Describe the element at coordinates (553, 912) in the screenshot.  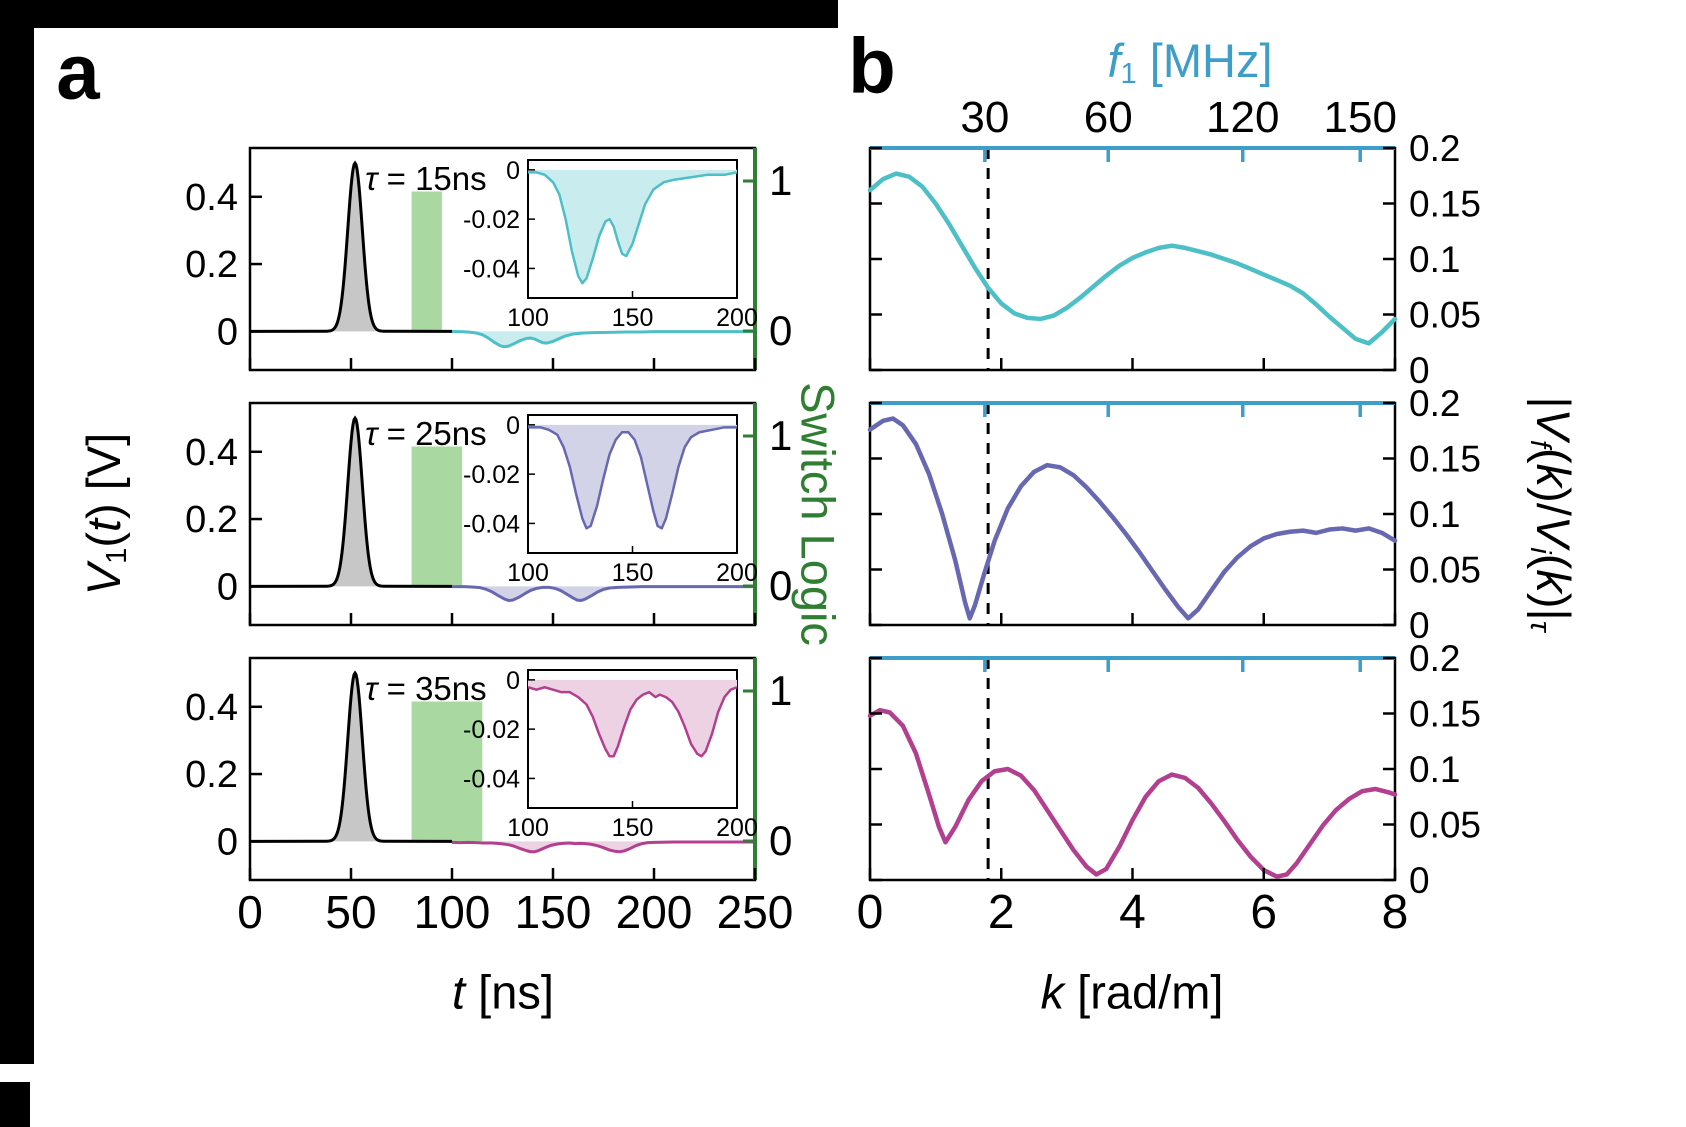
I see `t-tick-label: 150` at that location.